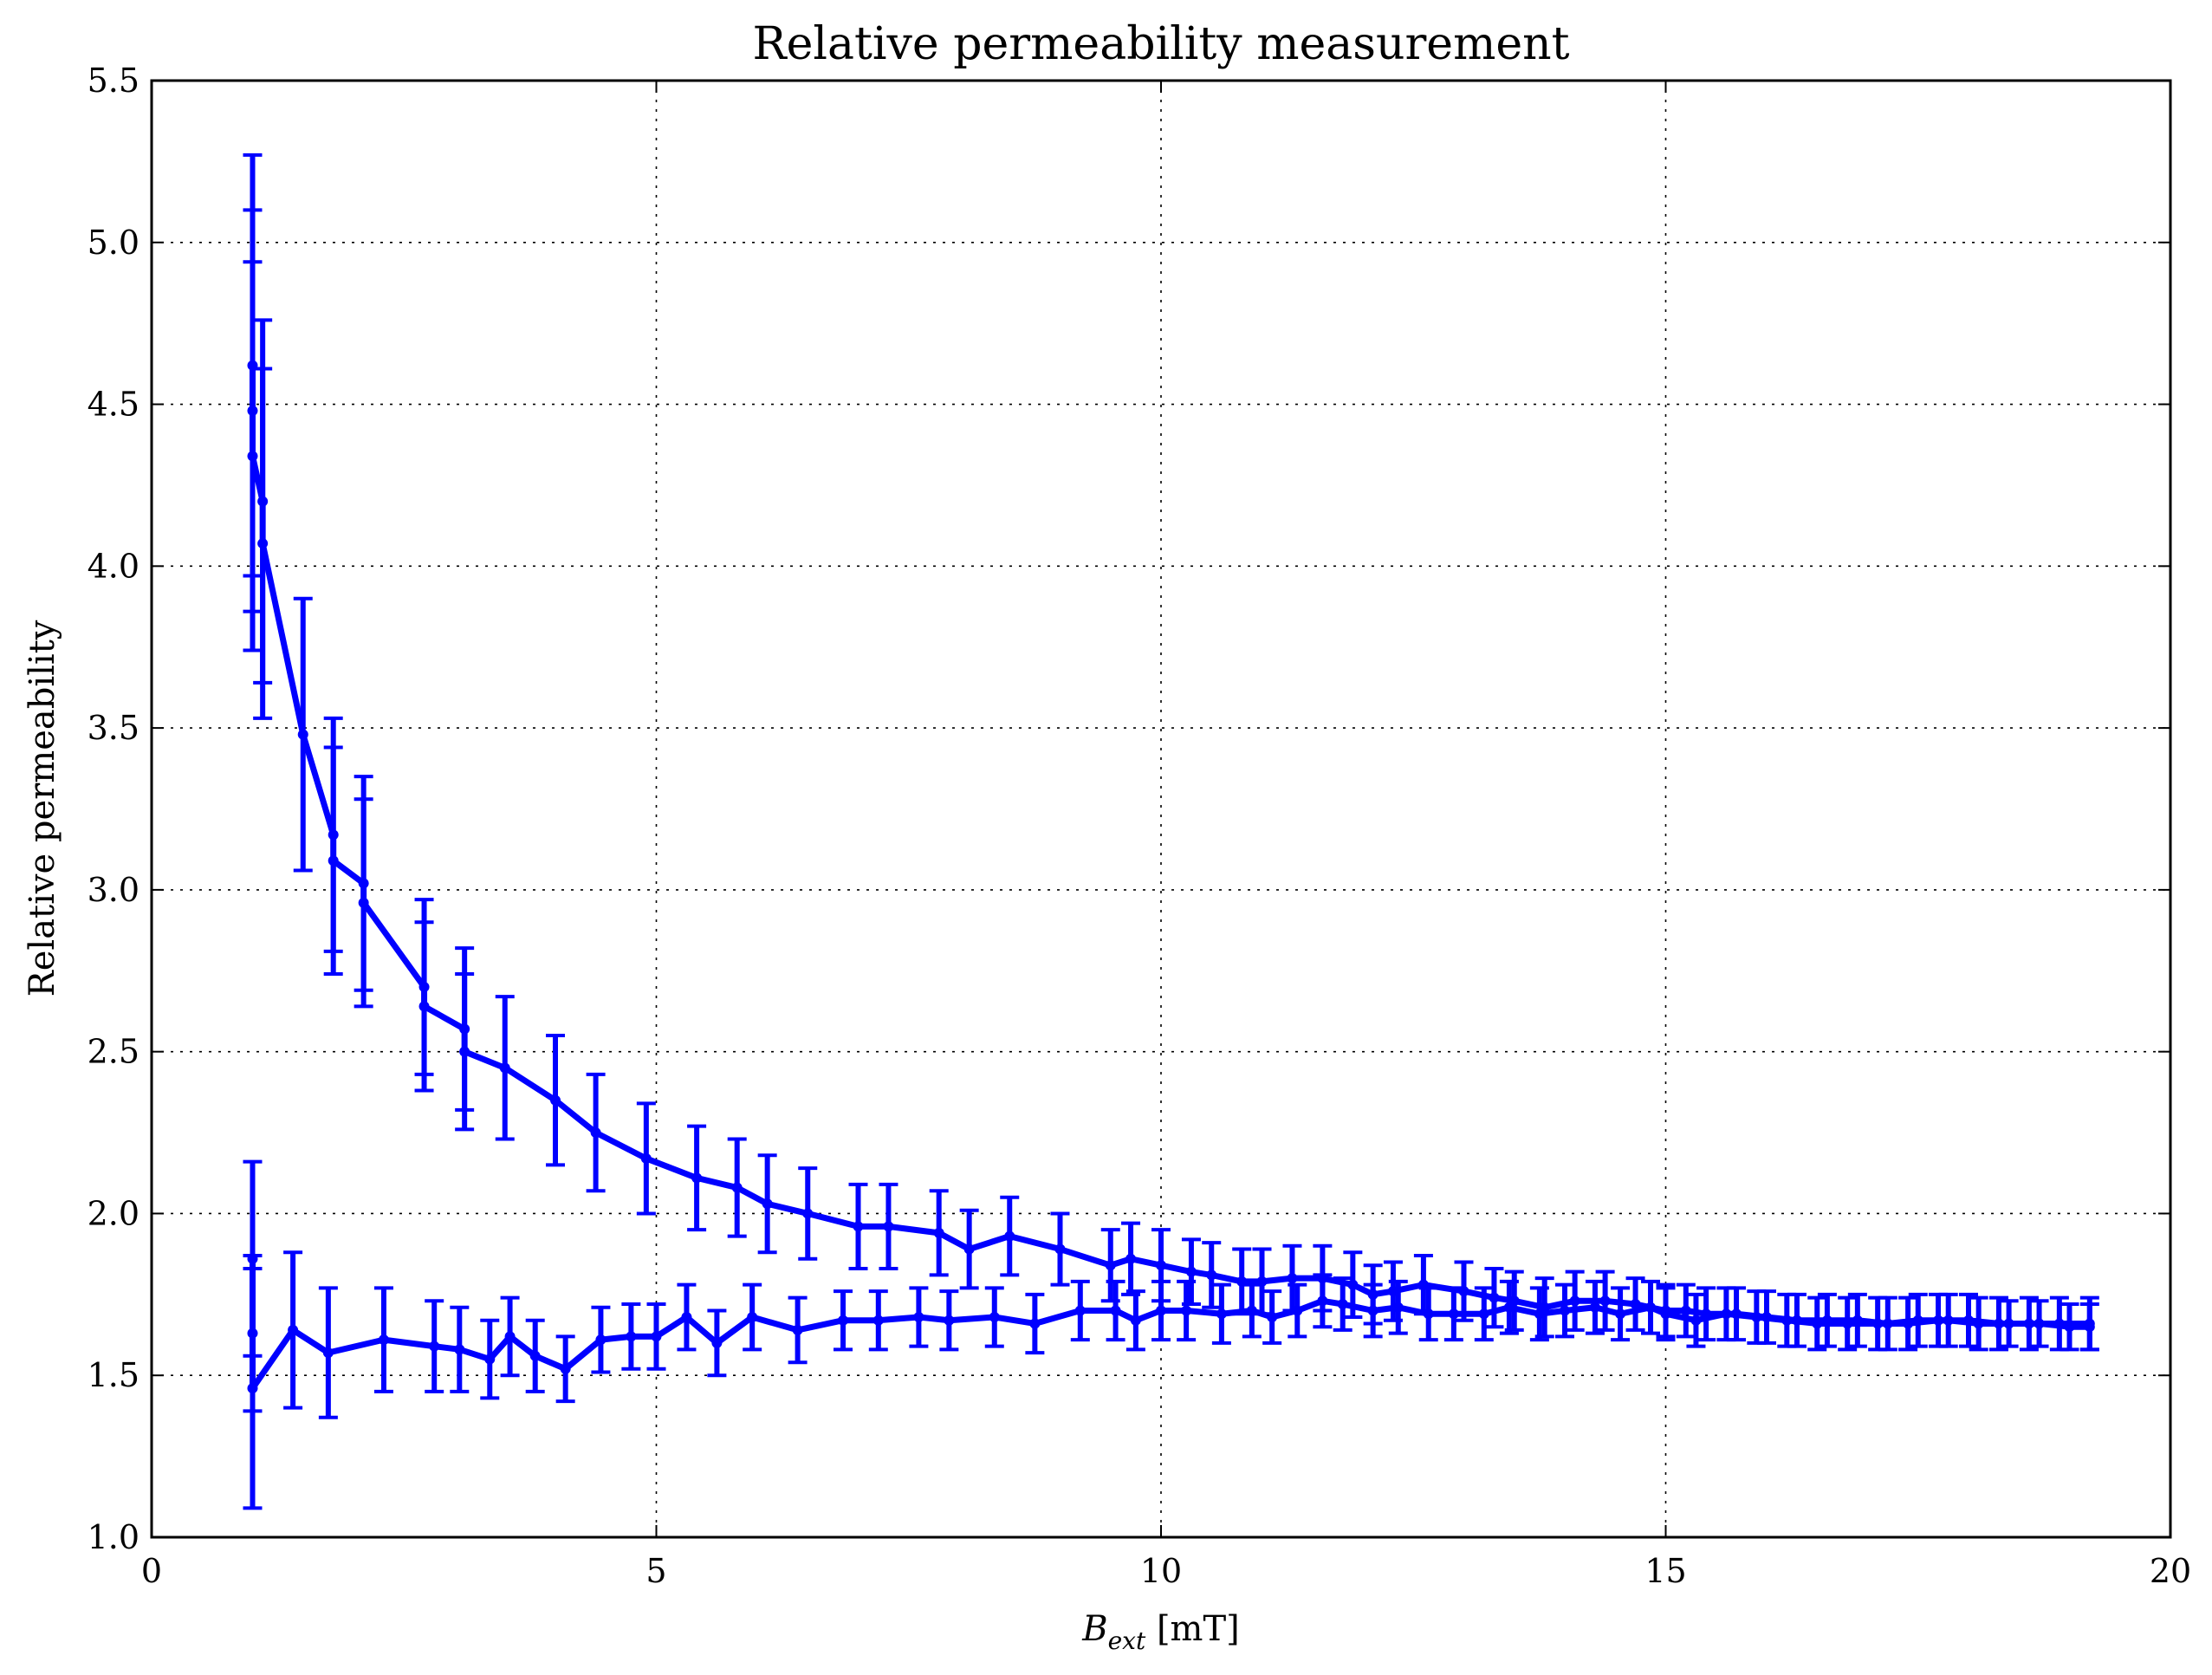 The image size is (2212, 1675). What do you see at coordinates (113, 243) in the screenshot?
I see `y-tick-label: 5.0` at bounding box center [113, 243].